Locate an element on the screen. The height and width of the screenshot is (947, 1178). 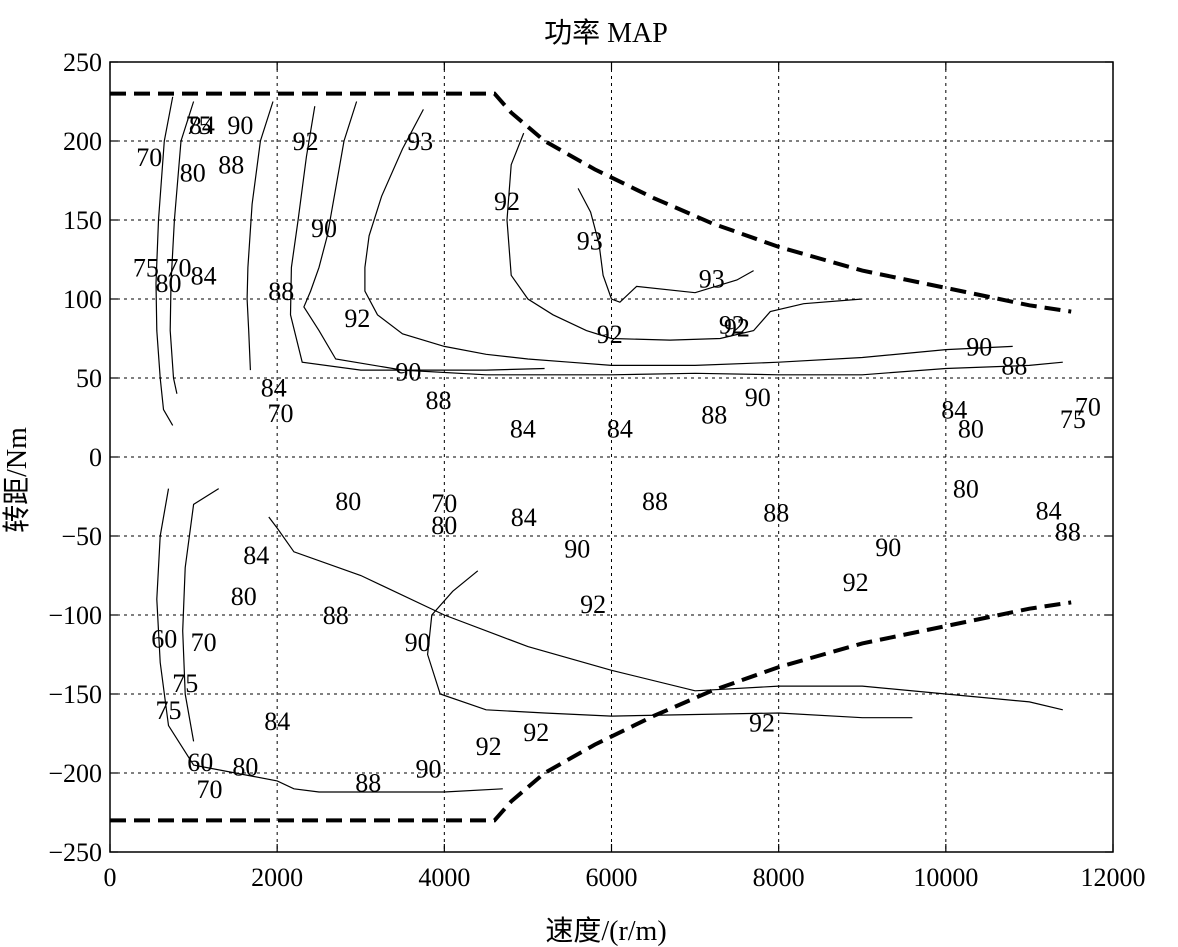
x-tick-label: 2000 is located at coordinates (277, 877).